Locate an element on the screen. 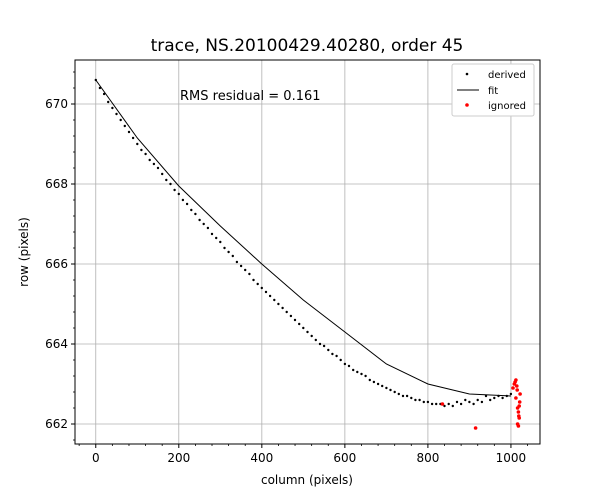  legend-fit-label: fit is located at coordinates (493, 91).